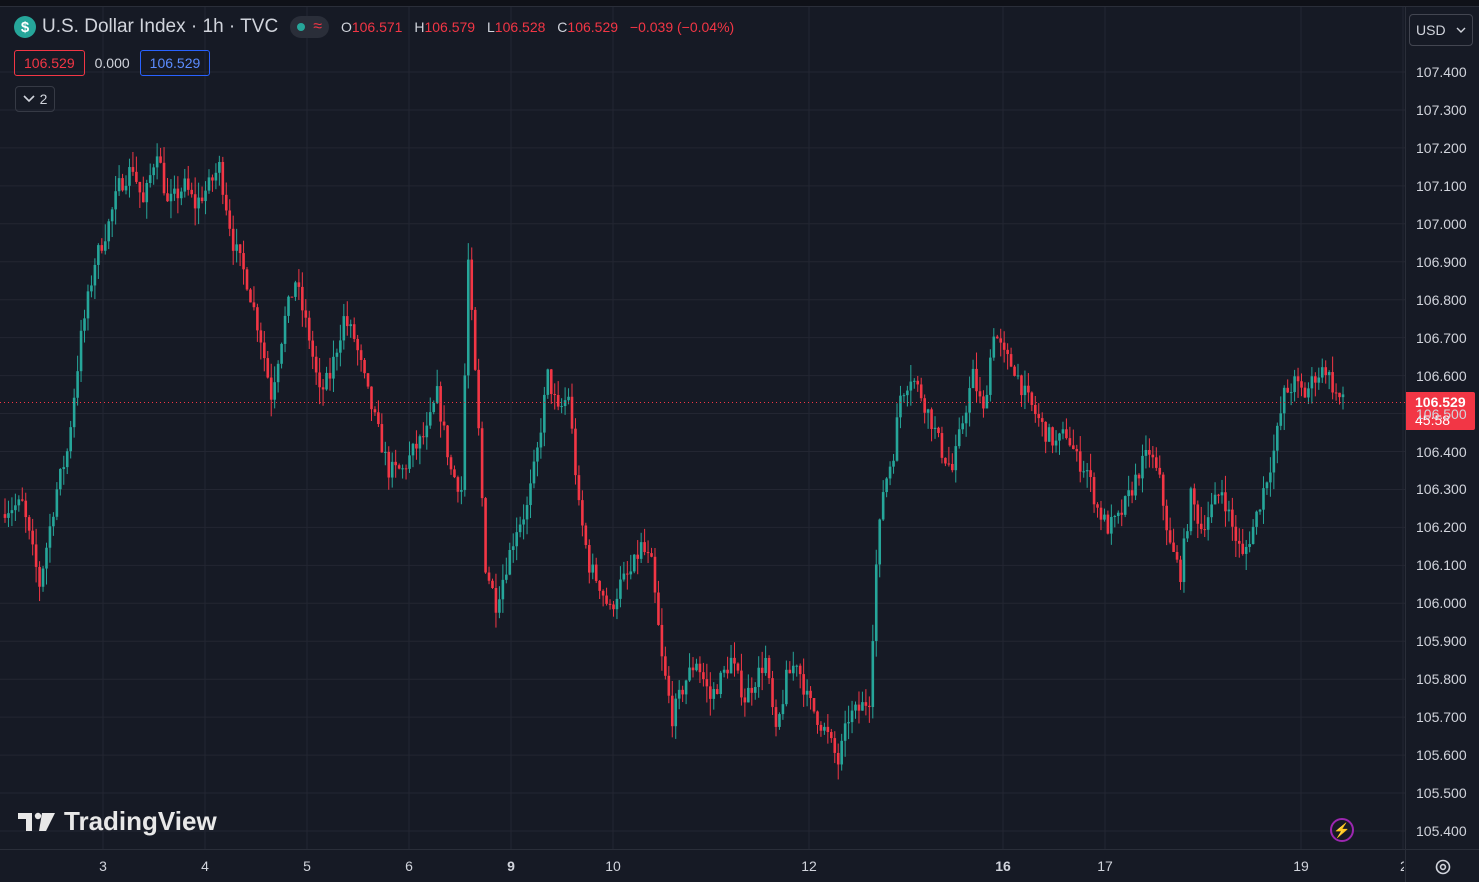 This screenshot has width=1479, height=882. What do you see at coordinates (49, 63) in the screenshot?
I see `sell-button: 106.529` at bounding box center [49, 63].